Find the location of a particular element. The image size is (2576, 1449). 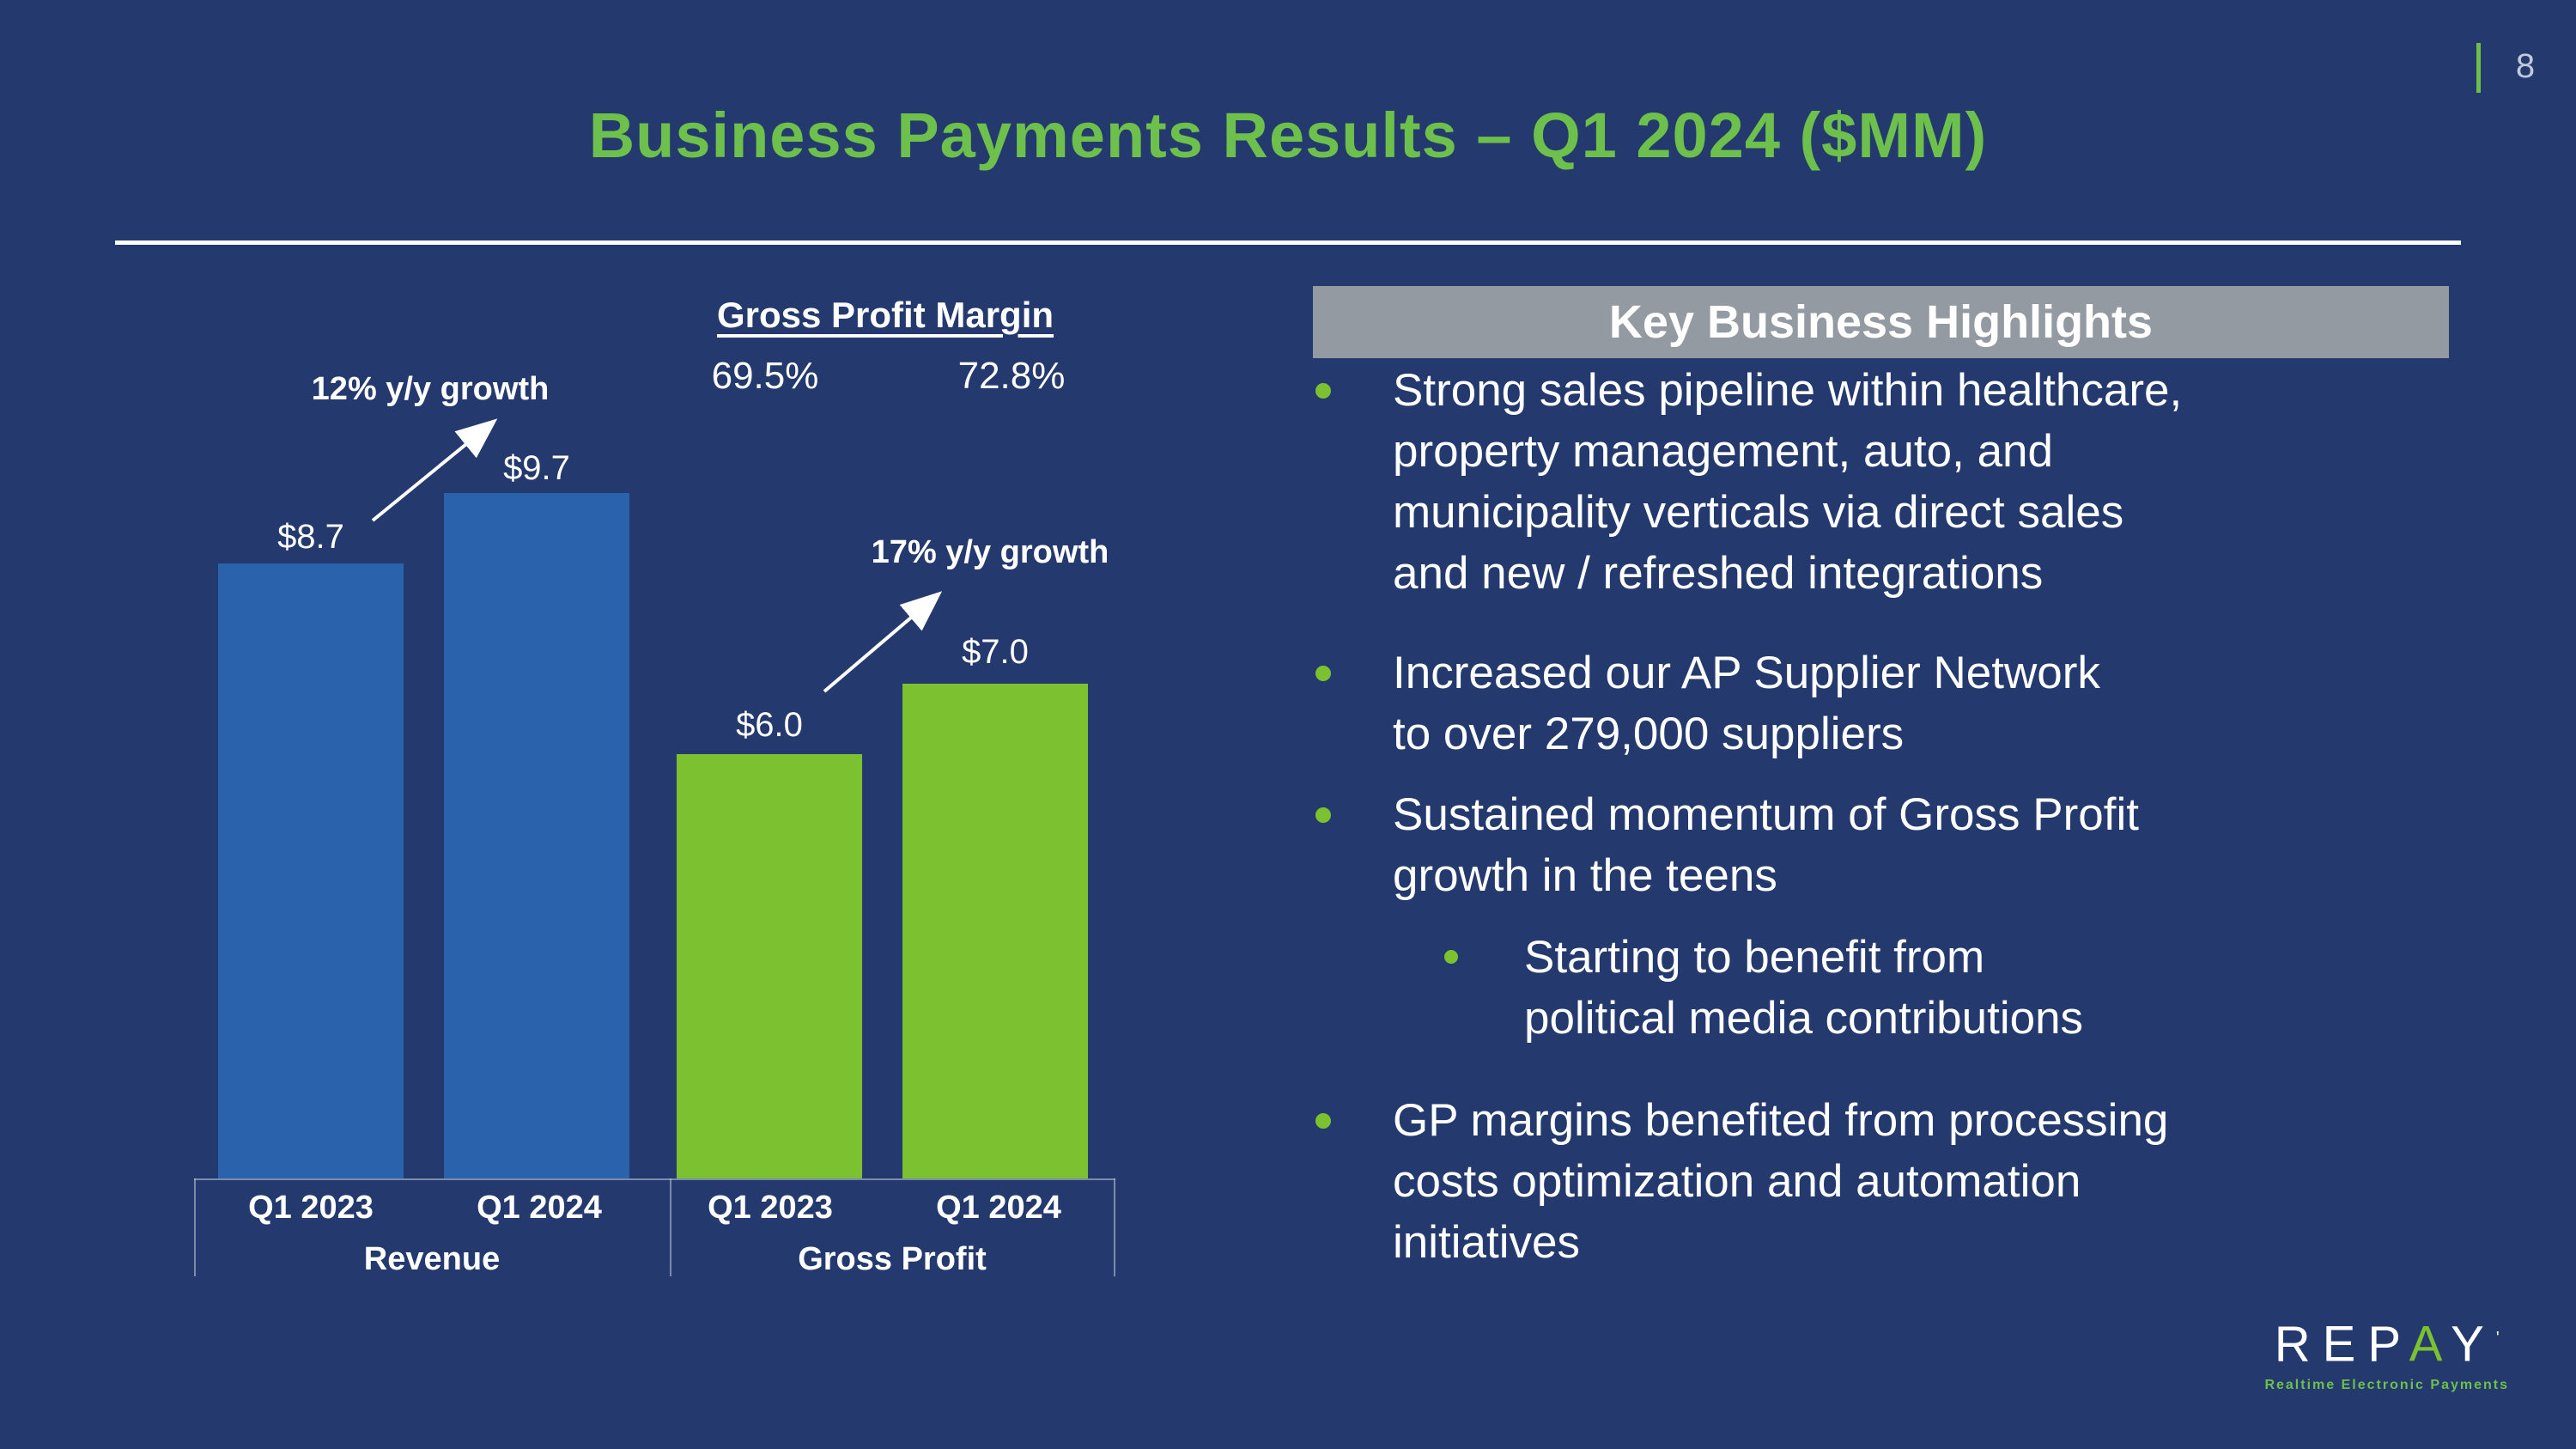

logo-accent-letter: A is located at coordinates (2430, 1344).